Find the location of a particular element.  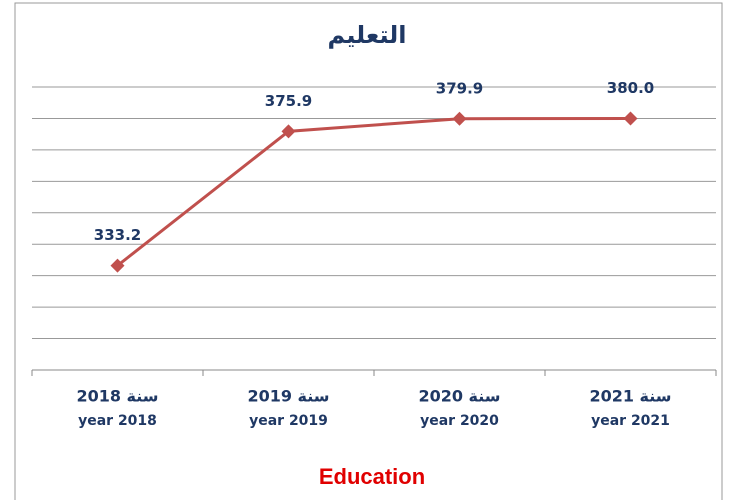

x-tick-label: year 2019 is located at coordinates (288, 421).